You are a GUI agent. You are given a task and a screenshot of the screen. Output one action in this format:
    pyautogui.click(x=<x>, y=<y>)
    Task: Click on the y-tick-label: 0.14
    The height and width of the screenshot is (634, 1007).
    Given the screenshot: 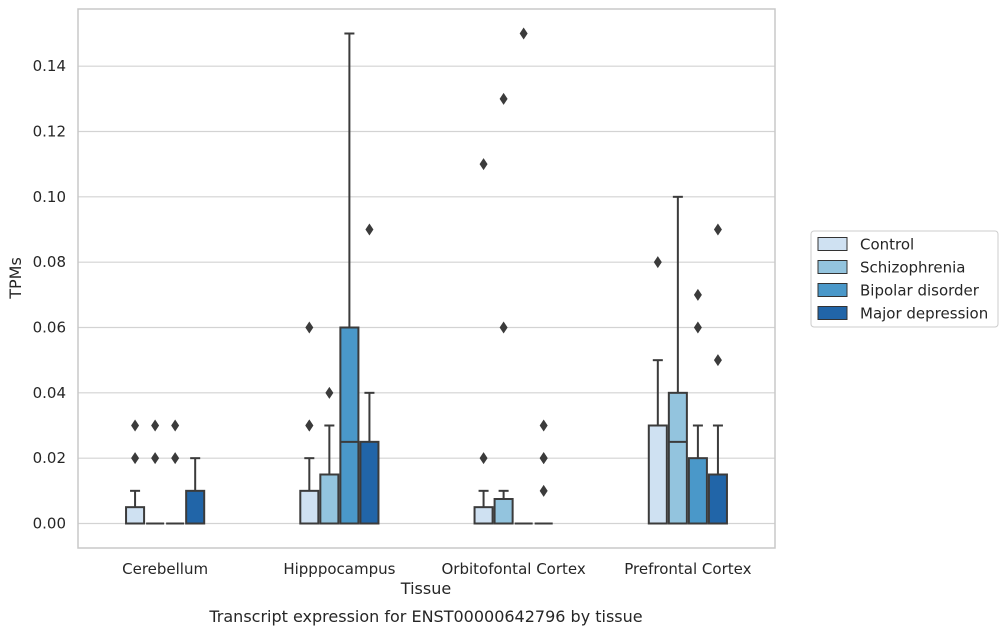 What is the action you would take?
    pyautogui.click(x=49, y=66)
    